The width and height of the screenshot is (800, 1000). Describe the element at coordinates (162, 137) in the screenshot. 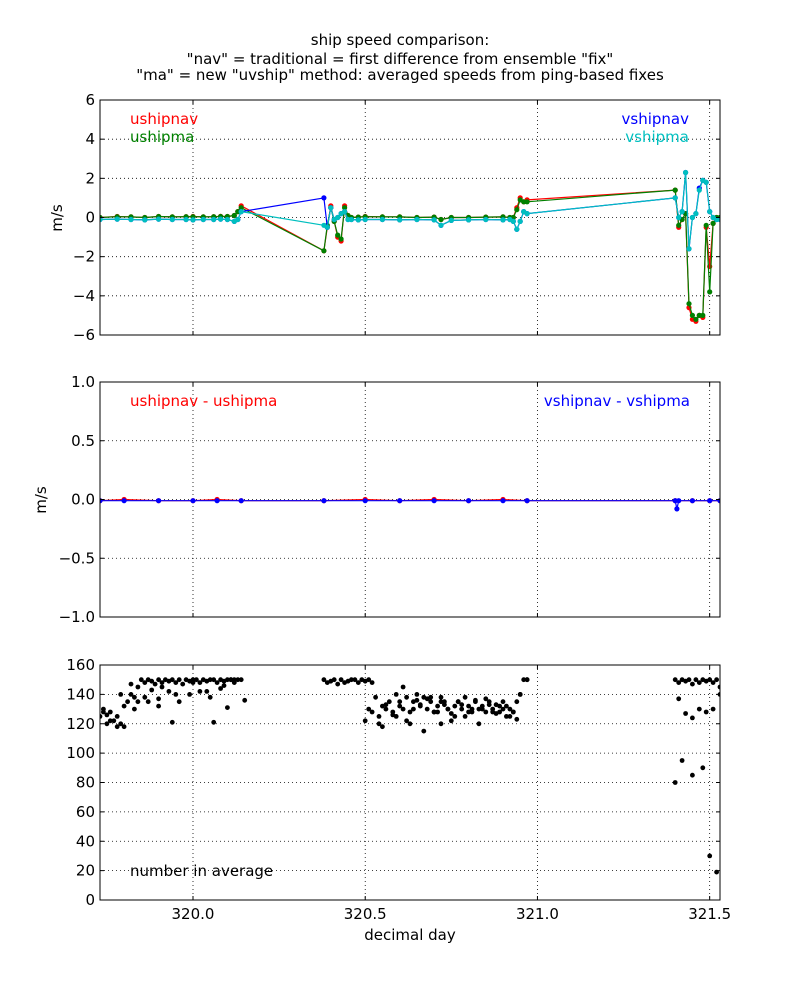

I see `legend-ushipma: ushipma` at that location.